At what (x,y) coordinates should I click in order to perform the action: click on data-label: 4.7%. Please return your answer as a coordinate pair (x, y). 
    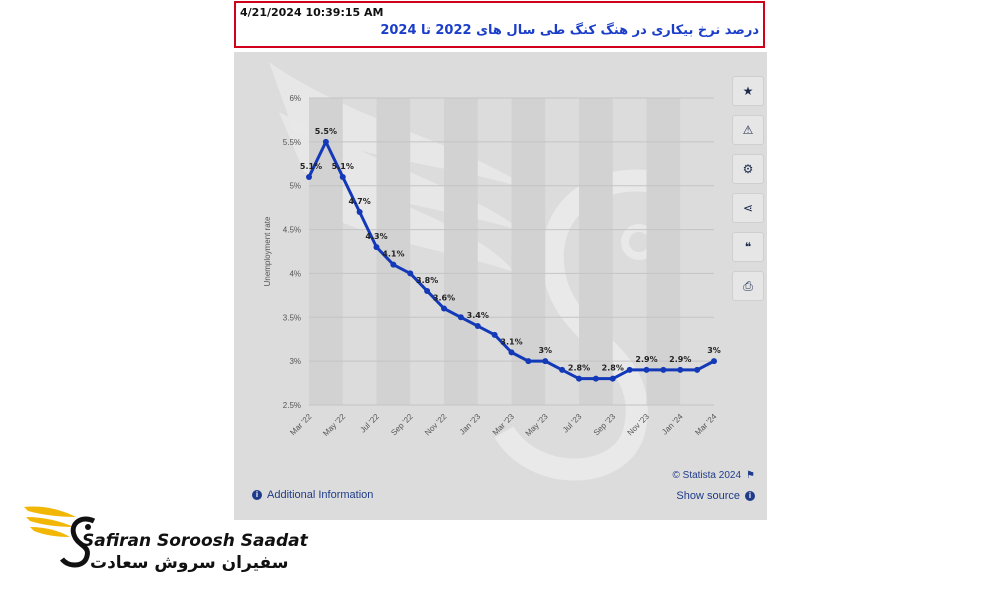
    Looking at the image, I should click on (360, 201).